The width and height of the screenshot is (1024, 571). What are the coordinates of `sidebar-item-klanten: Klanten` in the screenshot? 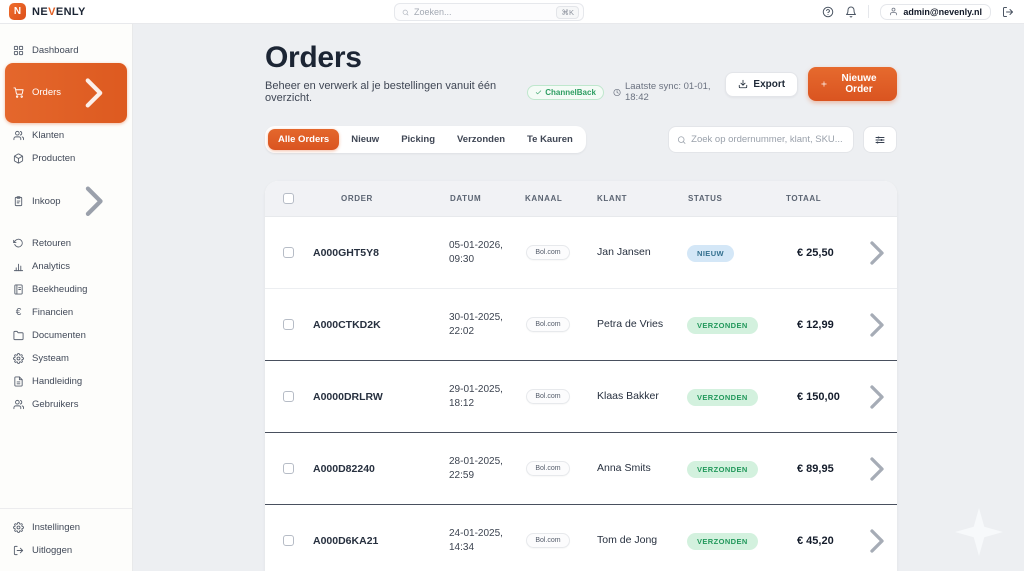 It's located at (66, 135).